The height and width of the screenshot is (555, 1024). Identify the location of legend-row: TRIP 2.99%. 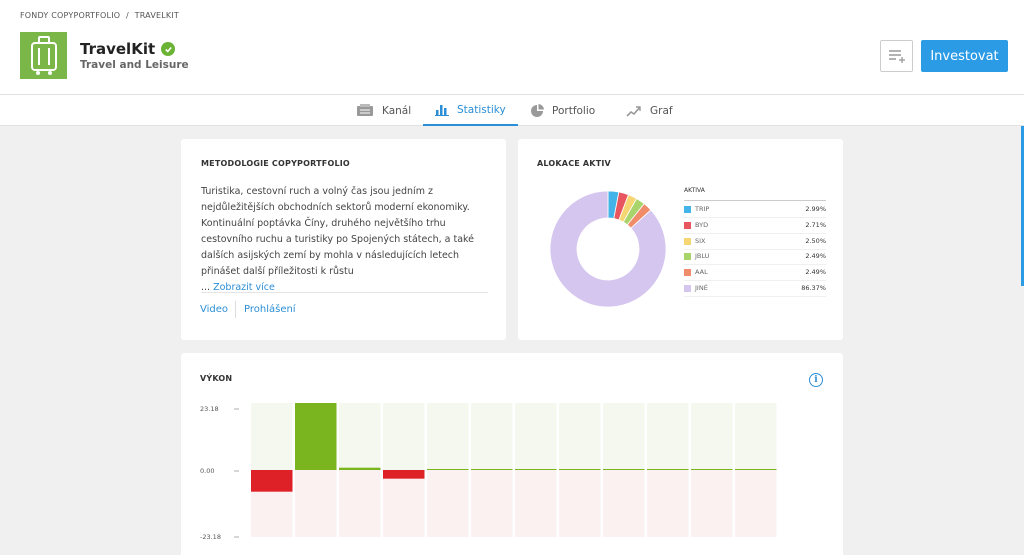
(755, 210).